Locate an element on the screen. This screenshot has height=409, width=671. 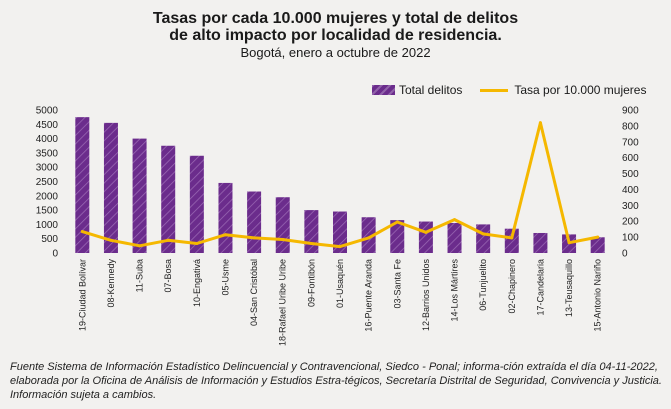
x-category-label: 18-Rafael Uribe Uribe is located at coordinates (283, 302).